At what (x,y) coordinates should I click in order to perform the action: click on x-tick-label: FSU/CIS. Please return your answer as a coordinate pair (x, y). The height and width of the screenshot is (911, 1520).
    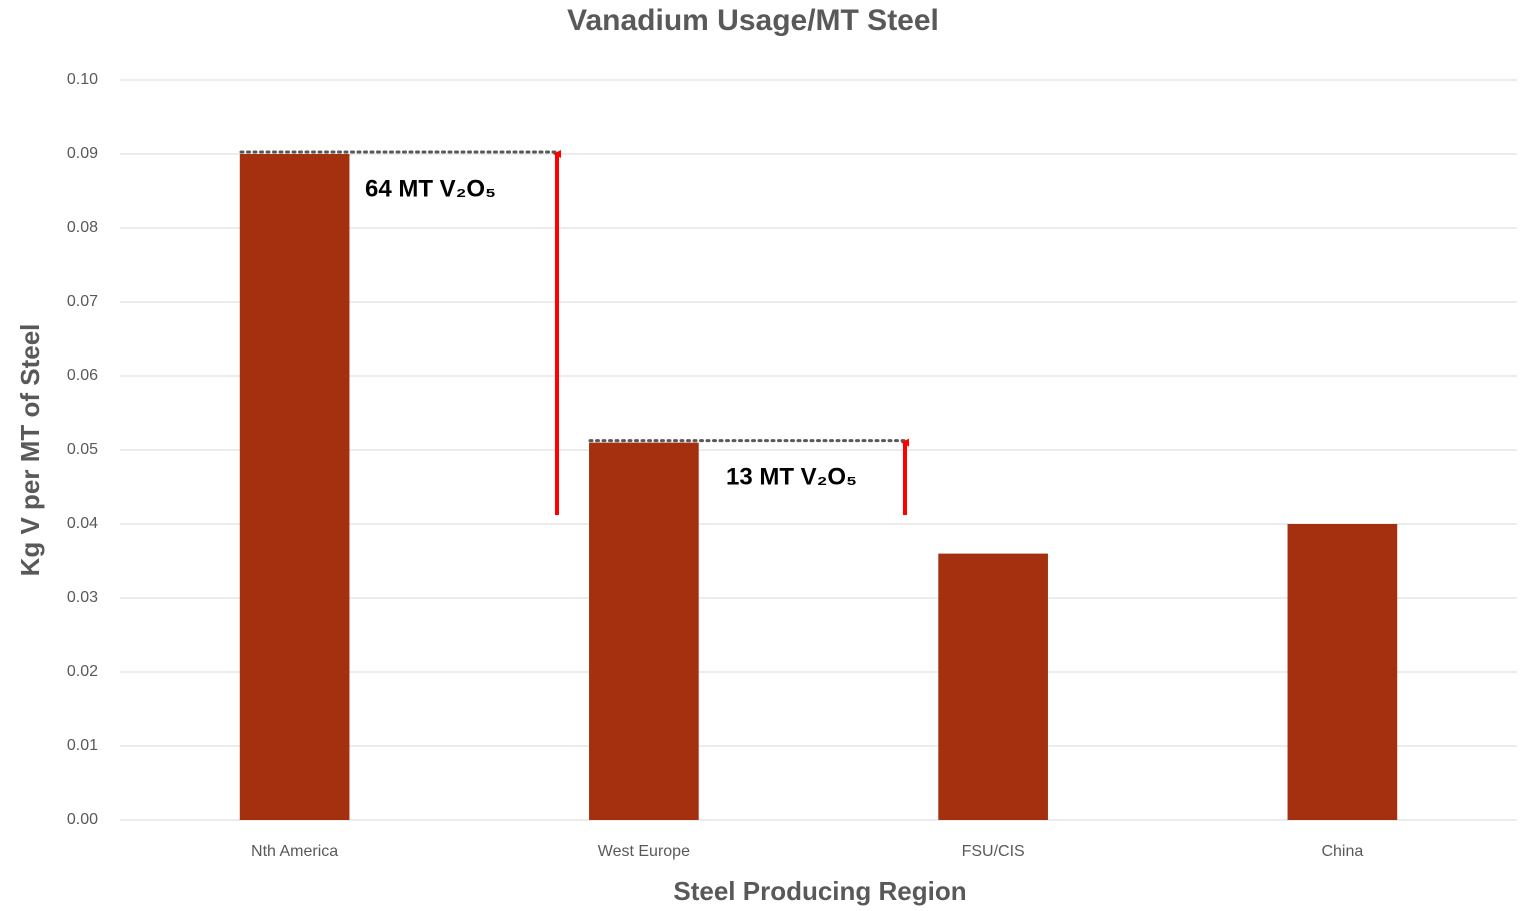
    Looking at the image, I should click on (993, 851).